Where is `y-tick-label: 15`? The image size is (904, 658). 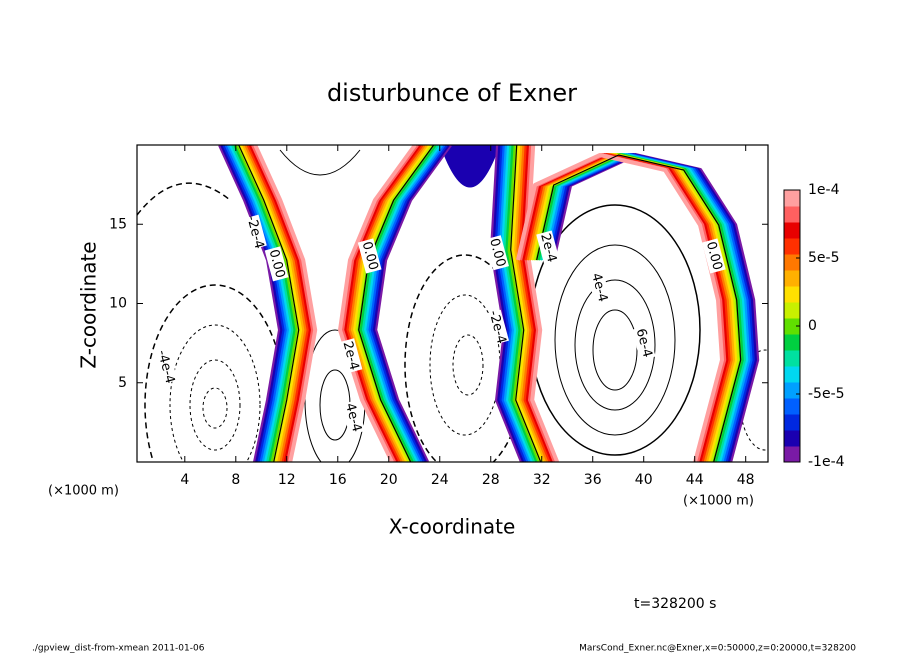 y-tick-label: 15 is located at coordinates (118, 224).